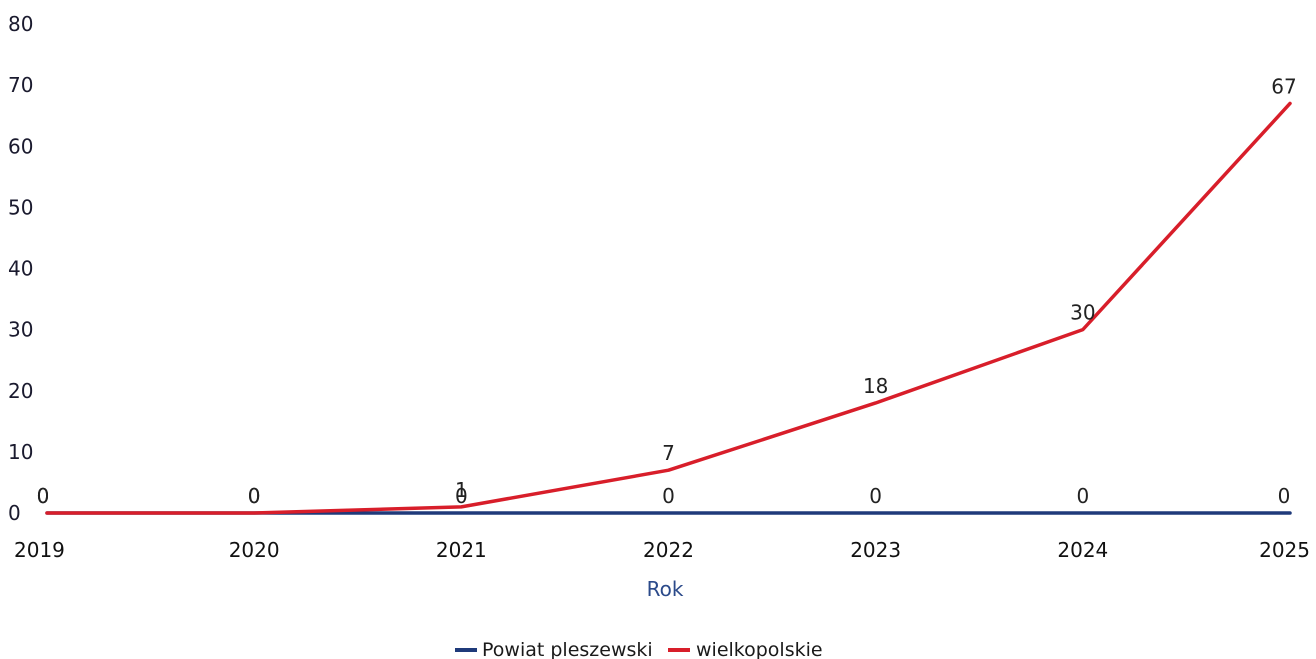 This screenshot has height=659, width=1316. I want to click on x-tick-label: 2023, so click(875, 550).